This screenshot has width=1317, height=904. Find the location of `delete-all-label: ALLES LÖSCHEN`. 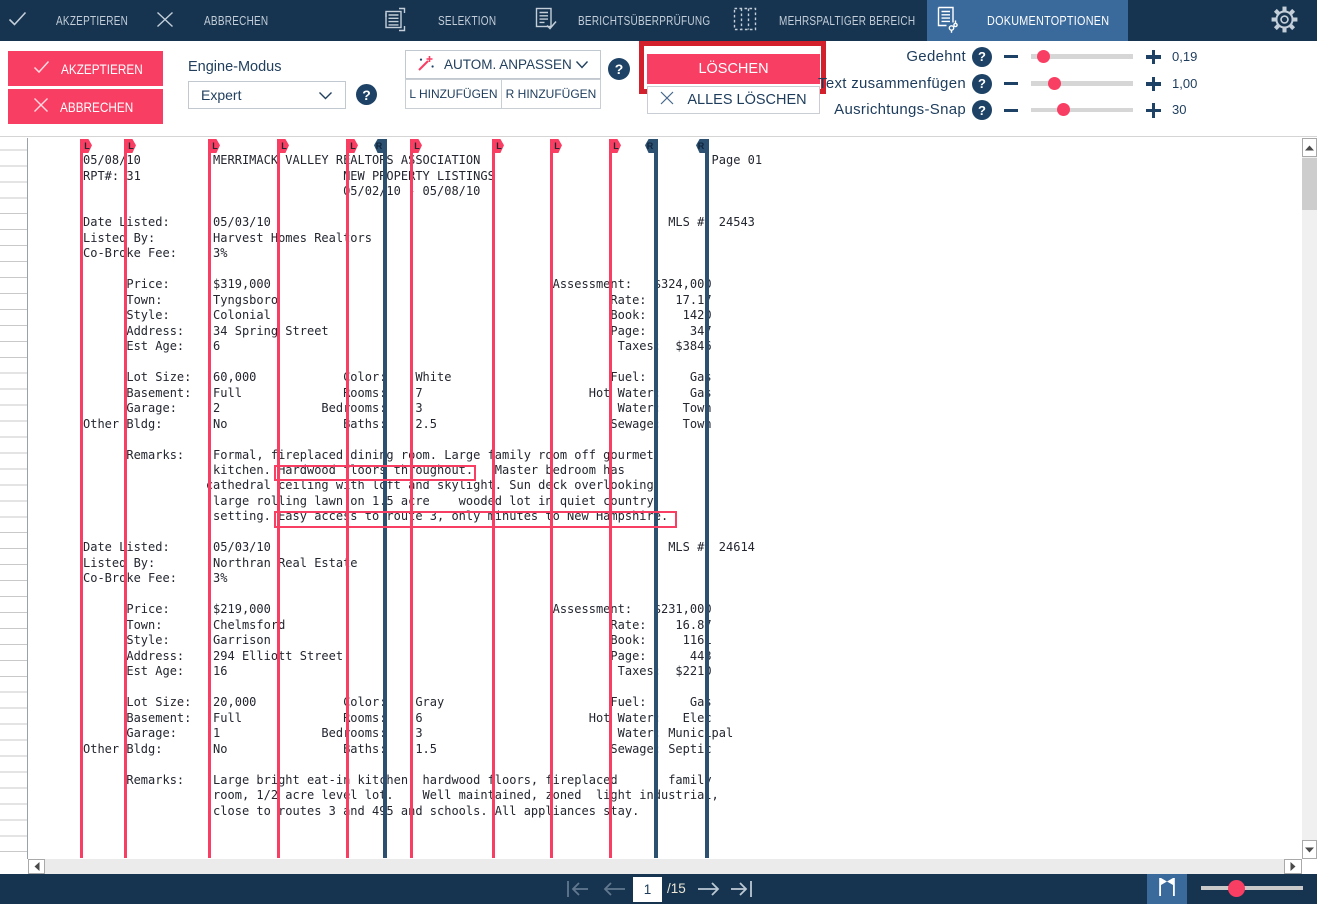

delete-all-label: ALLES LÖSCHEN is located at coordinates (747, 100).